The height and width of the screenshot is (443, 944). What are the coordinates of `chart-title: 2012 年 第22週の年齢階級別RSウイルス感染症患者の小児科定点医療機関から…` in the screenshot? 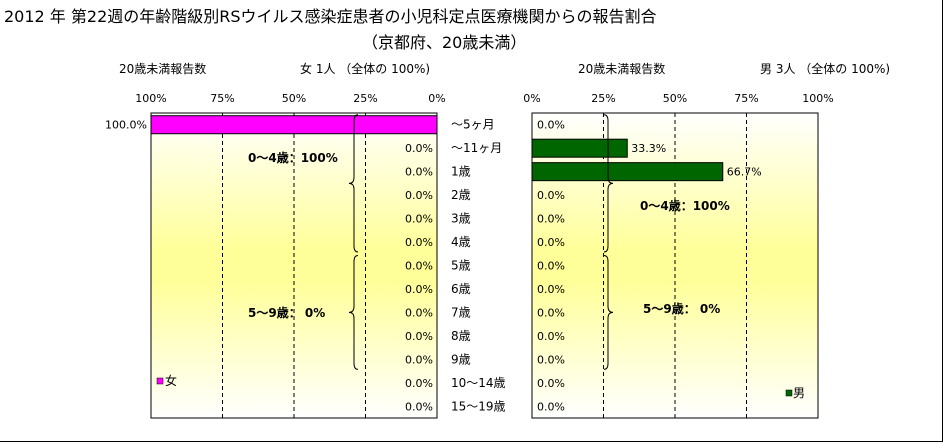 It's located at (330, 16).